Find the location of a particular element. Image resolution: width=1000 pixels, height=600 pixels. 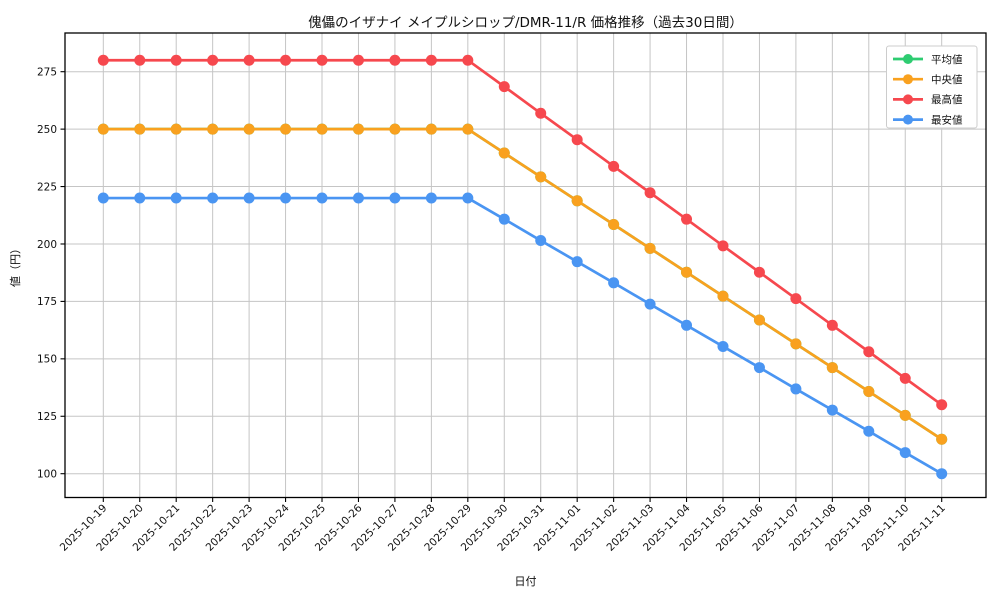

y-tick-label: 275 is located at coordinates (47, 73).